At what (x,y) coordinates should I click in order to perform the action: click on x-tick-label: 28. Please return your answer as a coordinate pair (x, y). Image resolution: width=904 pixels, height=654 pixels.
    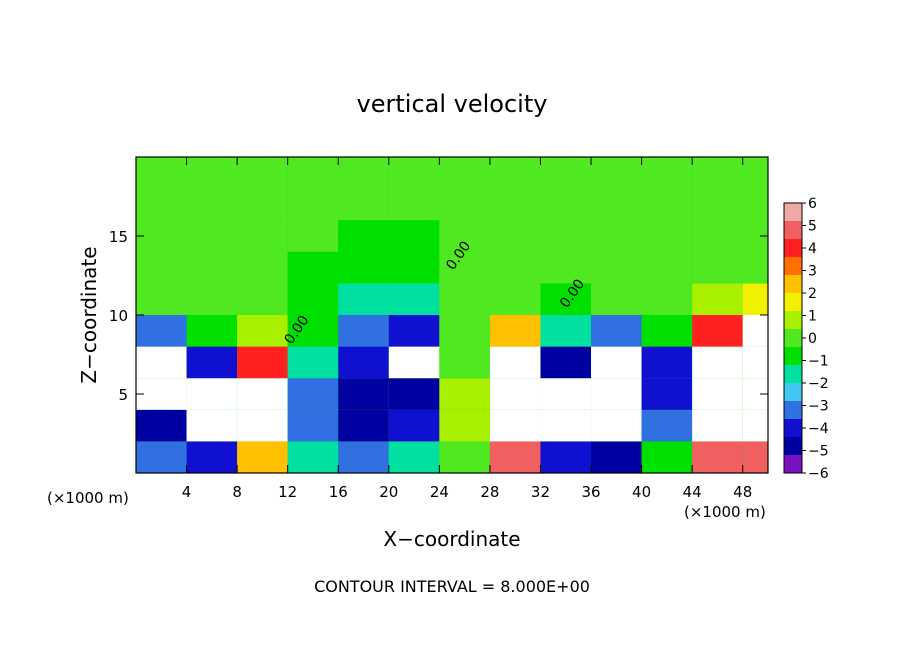
    Looking at the image, I should click on (489, 492).